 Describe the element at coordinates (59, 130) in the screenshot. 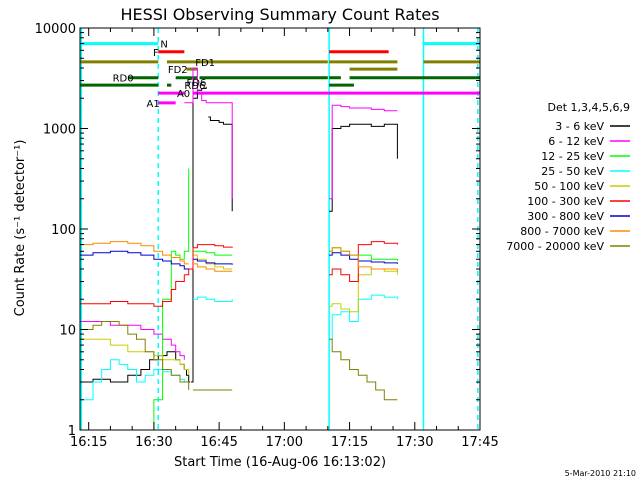

I see `y-tick-label-3: 1000` at that location.